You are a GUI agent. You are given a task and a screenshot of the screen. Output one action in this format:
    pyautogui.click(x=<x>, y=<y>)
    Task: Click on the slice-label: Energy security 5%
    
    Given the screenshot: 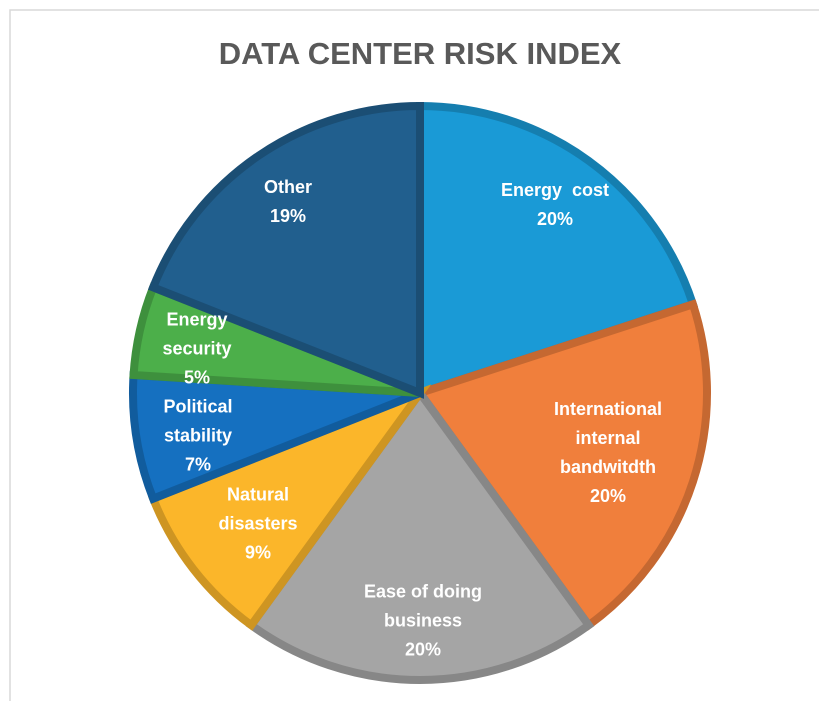 What is the action you would take?
    pyautogui.click(x=197, y=349)
    